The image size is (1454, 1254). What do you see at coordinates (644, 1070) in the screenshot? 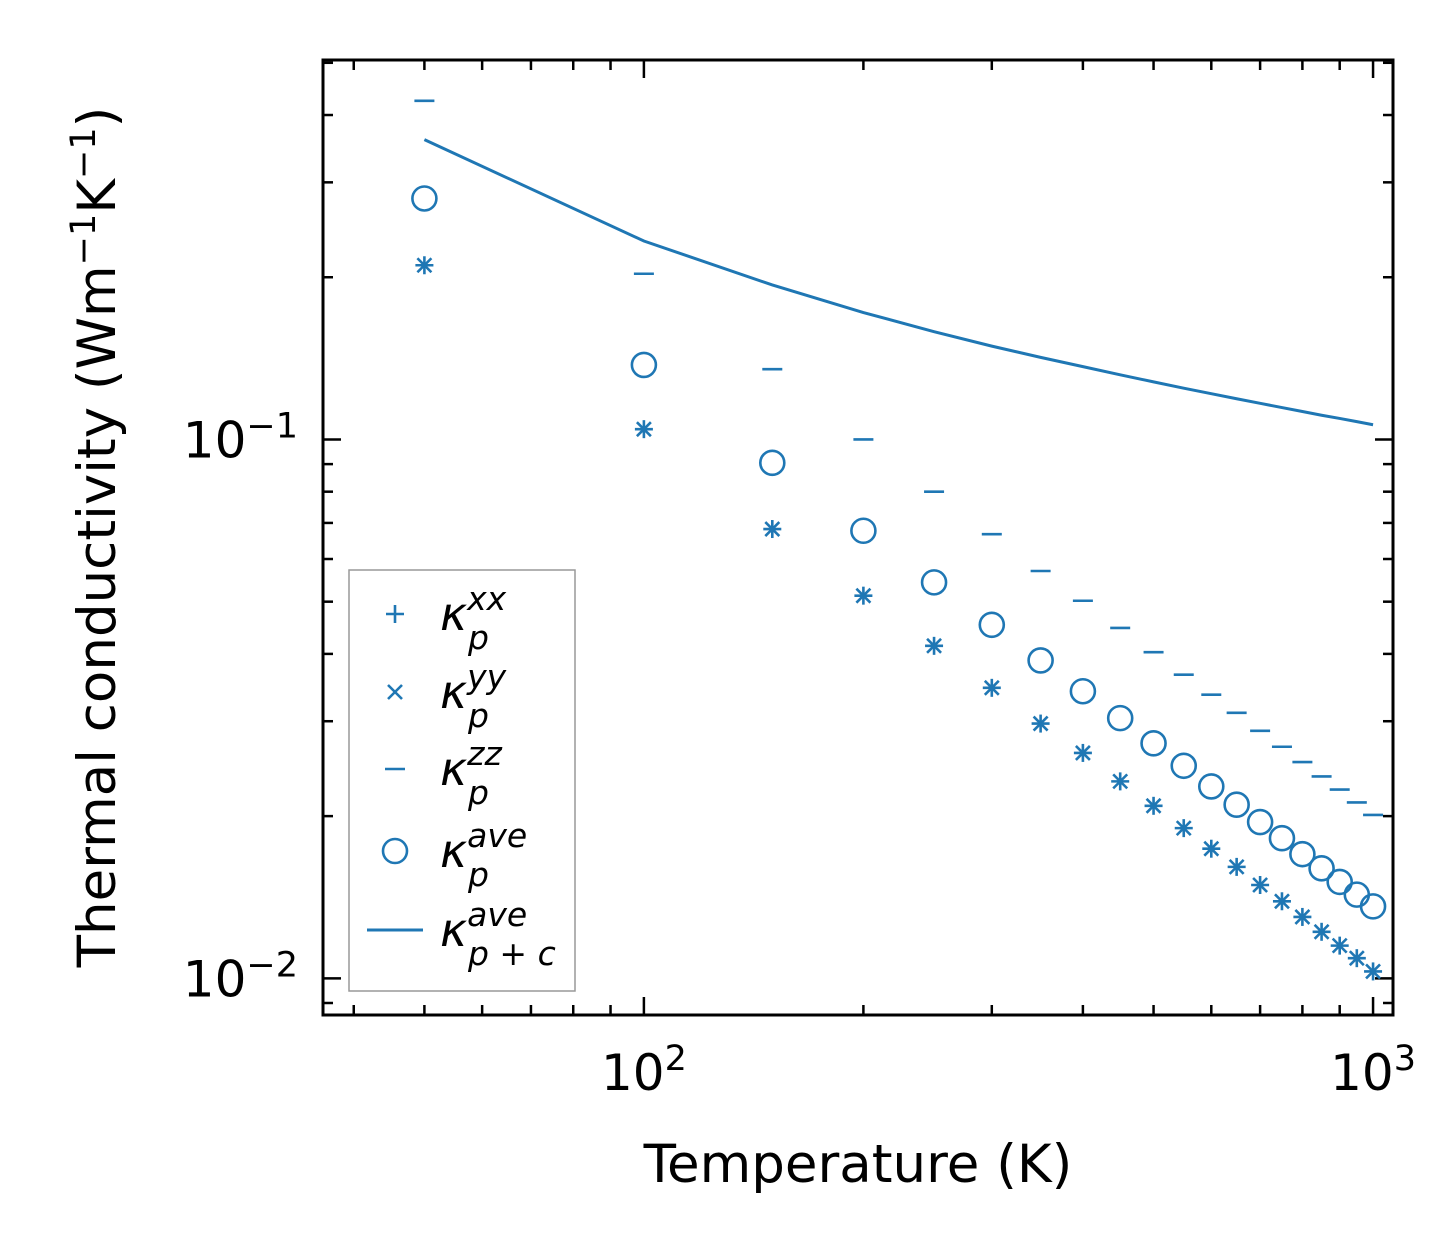
I see `x-tick-label: 102` at bounding box center [644, 1070].